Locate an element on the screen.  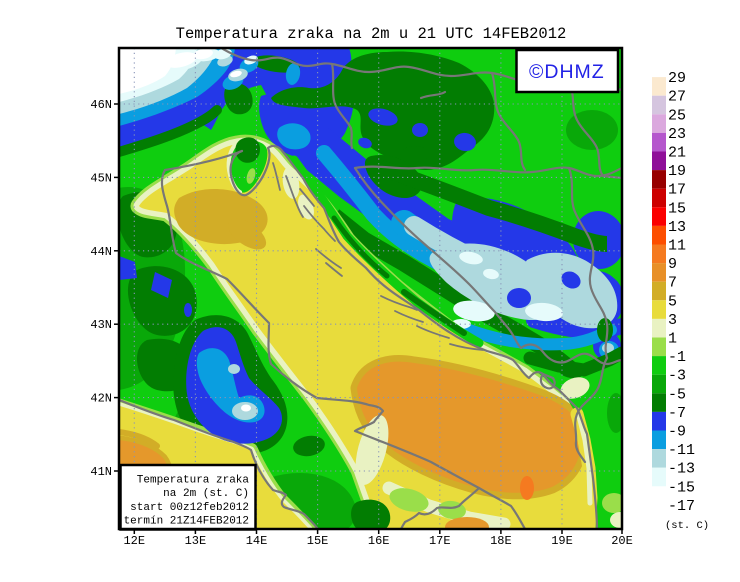
svg-text: 43N is located at coordinates (101, 325).